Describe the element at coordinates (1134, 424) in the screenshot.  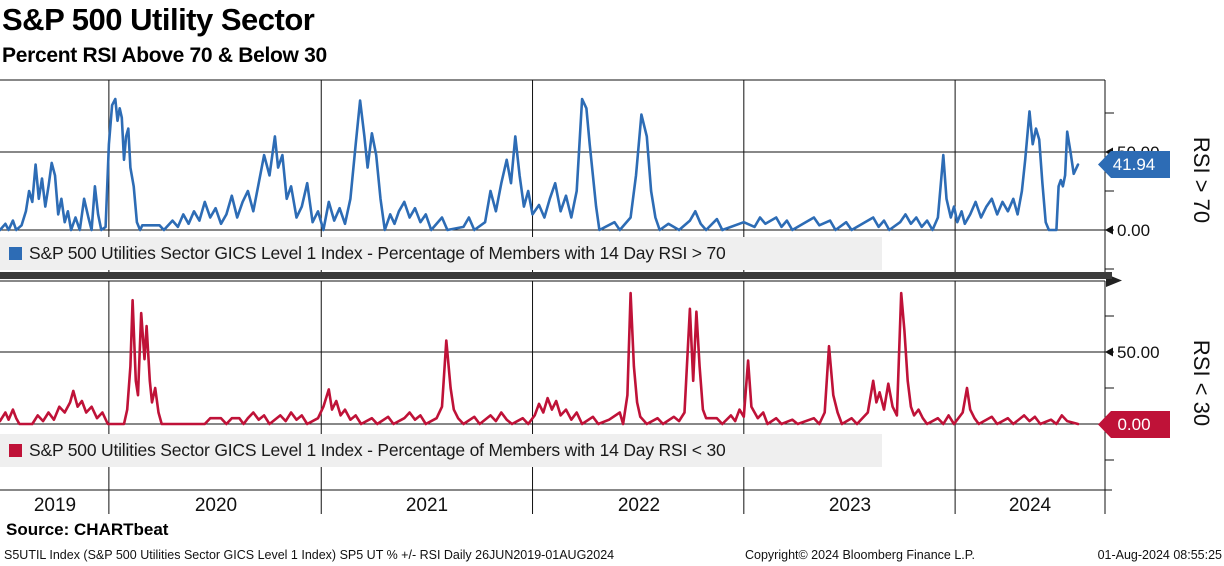
I see `last-value-tag-rsi-below: 0.00` at that location.